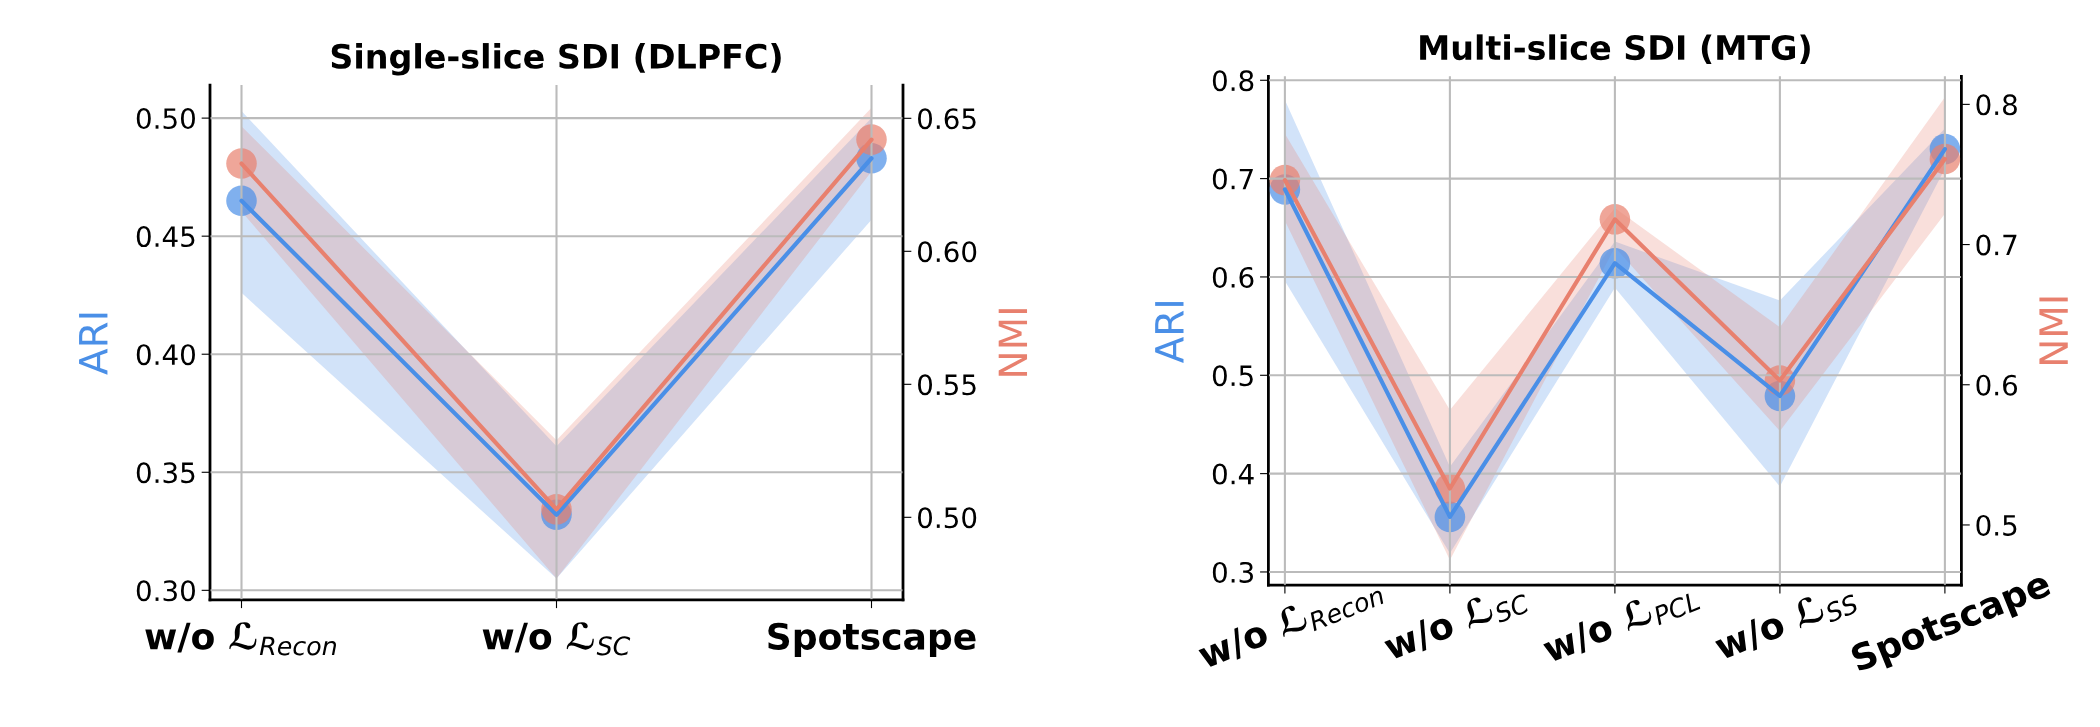  What do you see at coordinates (1232, 179) in the screenshot?
I see `y-tick-label: 0.7` at bounding box center [1232, 179].